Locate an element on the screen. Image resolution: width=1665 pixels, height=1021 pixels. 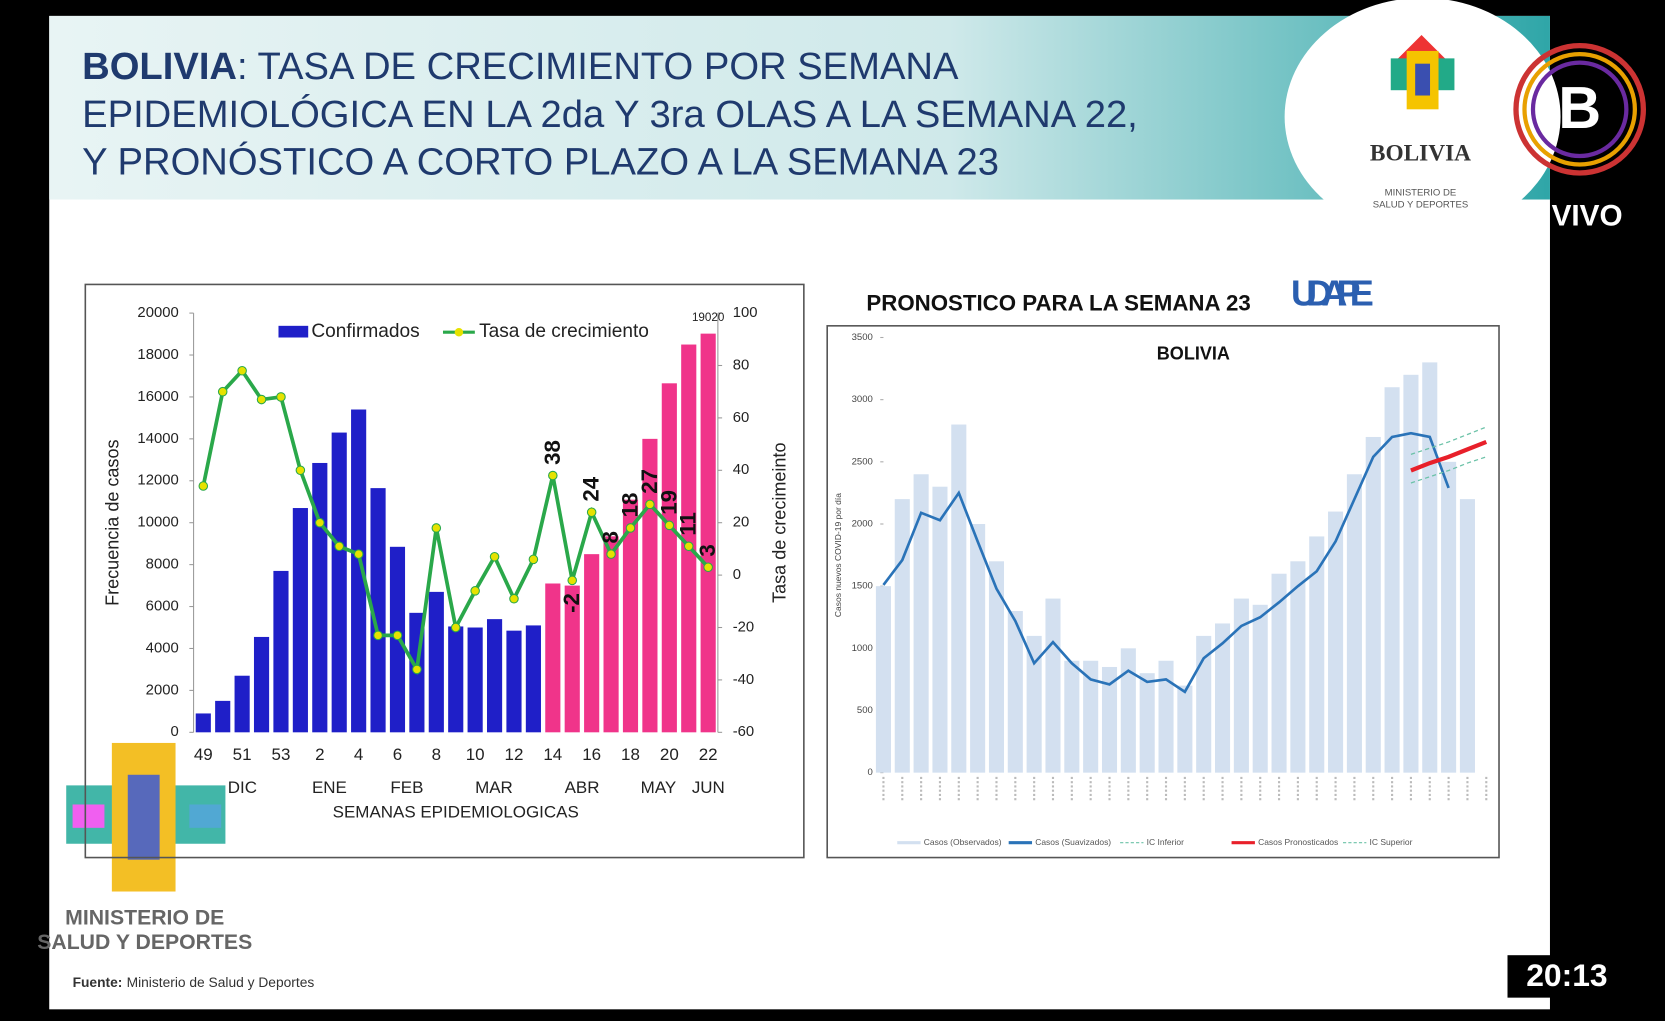
clock-box is located at coordinates (1567, 976).